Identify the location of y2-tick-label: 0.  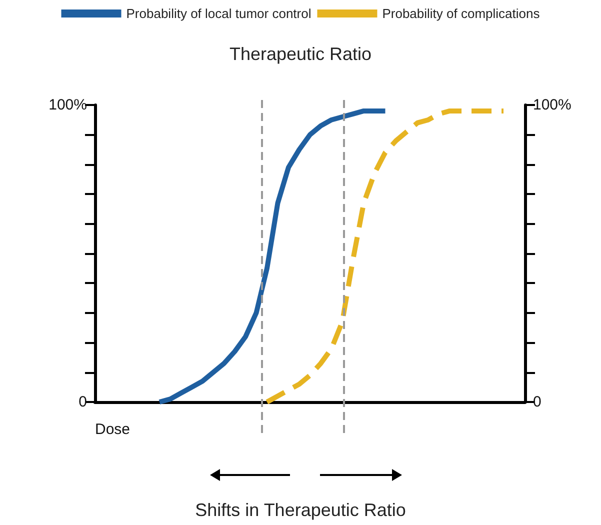
(537, 402).